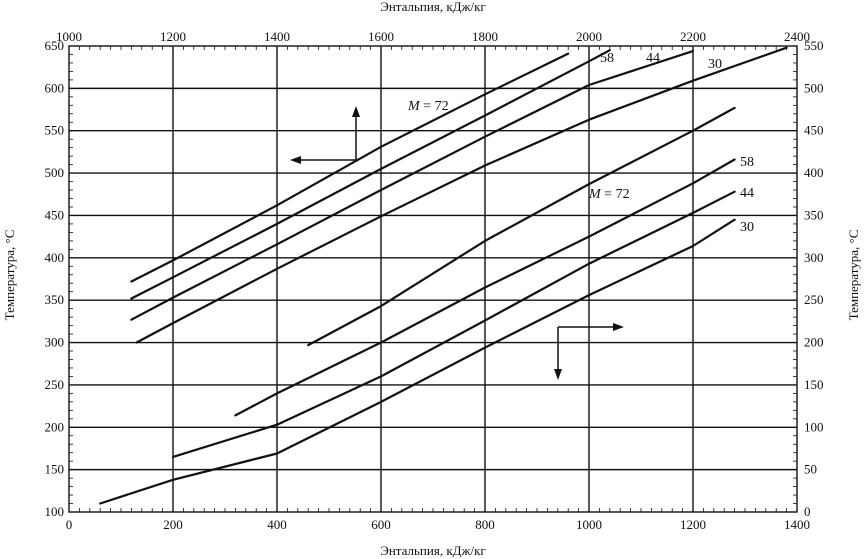 This screenshot has height=559, width=866. I want to click on arrow-up-head, so click(356, 111).